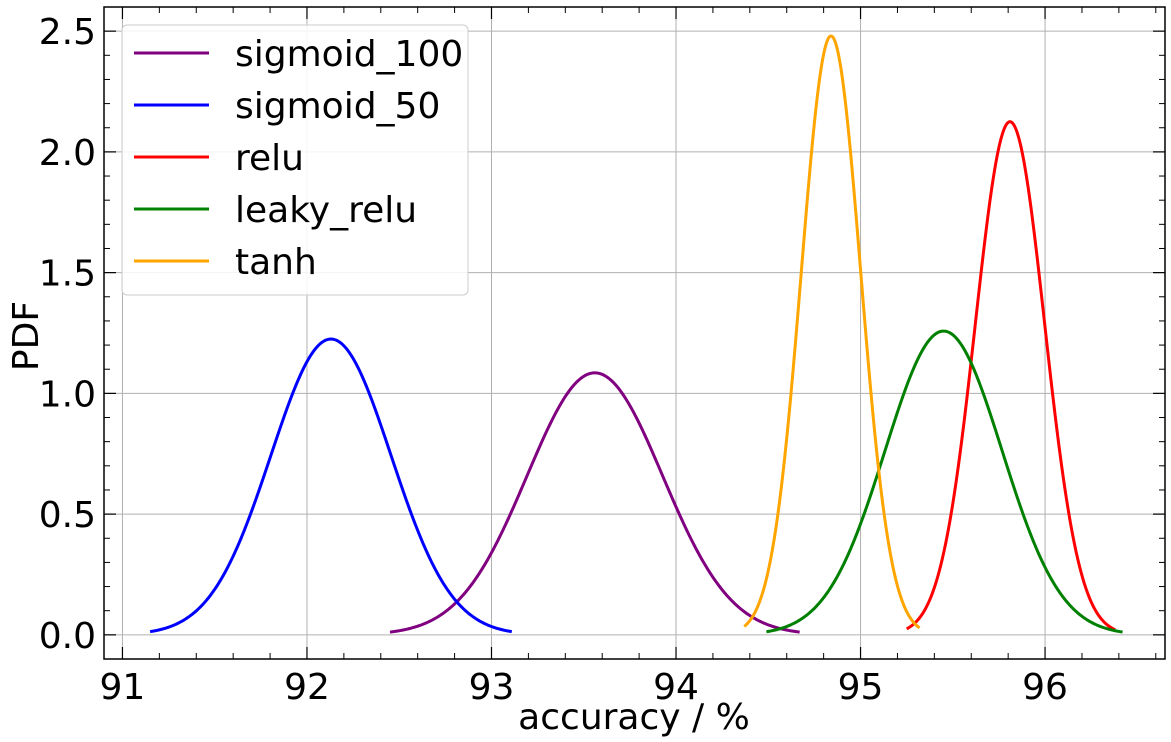 The width and height of the screenshot is (1171, 742). What do you see at coordinates (832, 332) in the screenshot?
I see `series-line-tanh` at bounding box center [832, 332].